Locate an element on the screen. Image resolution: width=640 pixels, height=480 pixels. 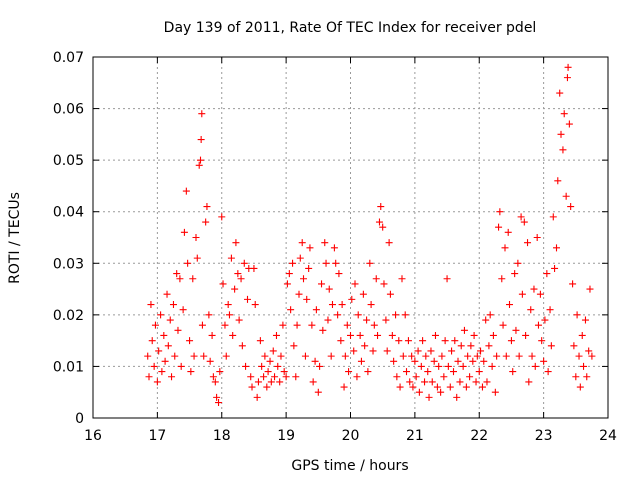
y-tick-label: 0.07 is located at coordinates (68, 58).